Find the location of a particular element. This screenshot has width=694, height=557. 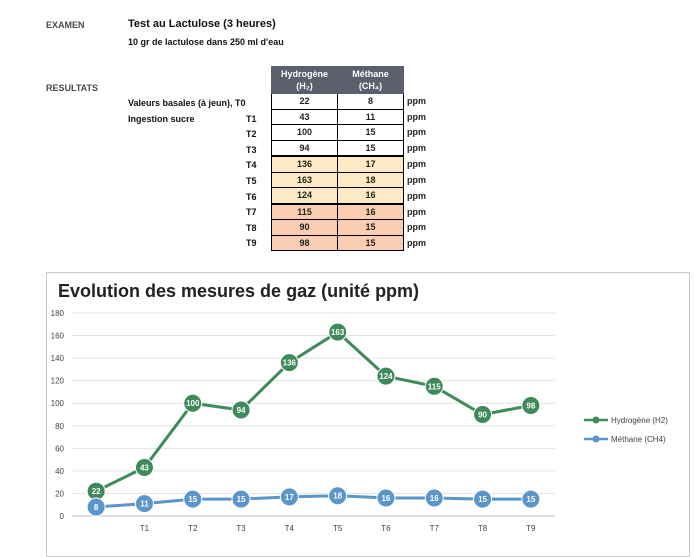

table-row: 94 15 ppm is located at coordinates (354, 148).